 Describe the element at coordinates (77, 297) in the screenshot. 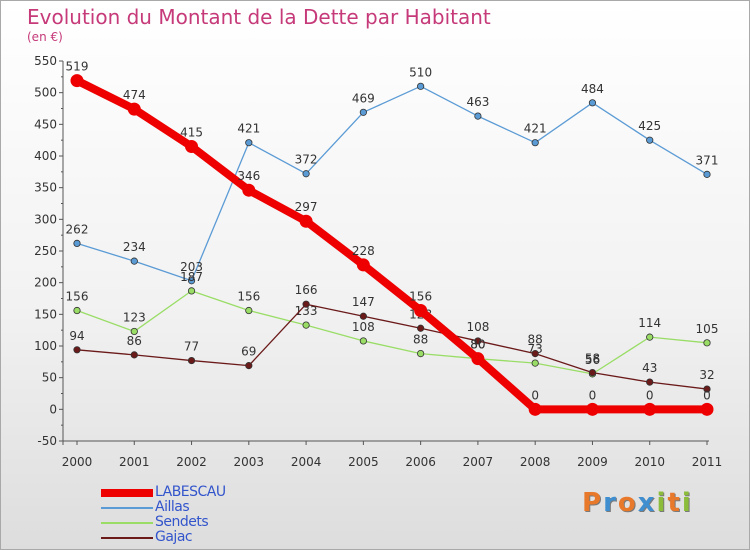

I see `data-label-sendets: 156` at that location.